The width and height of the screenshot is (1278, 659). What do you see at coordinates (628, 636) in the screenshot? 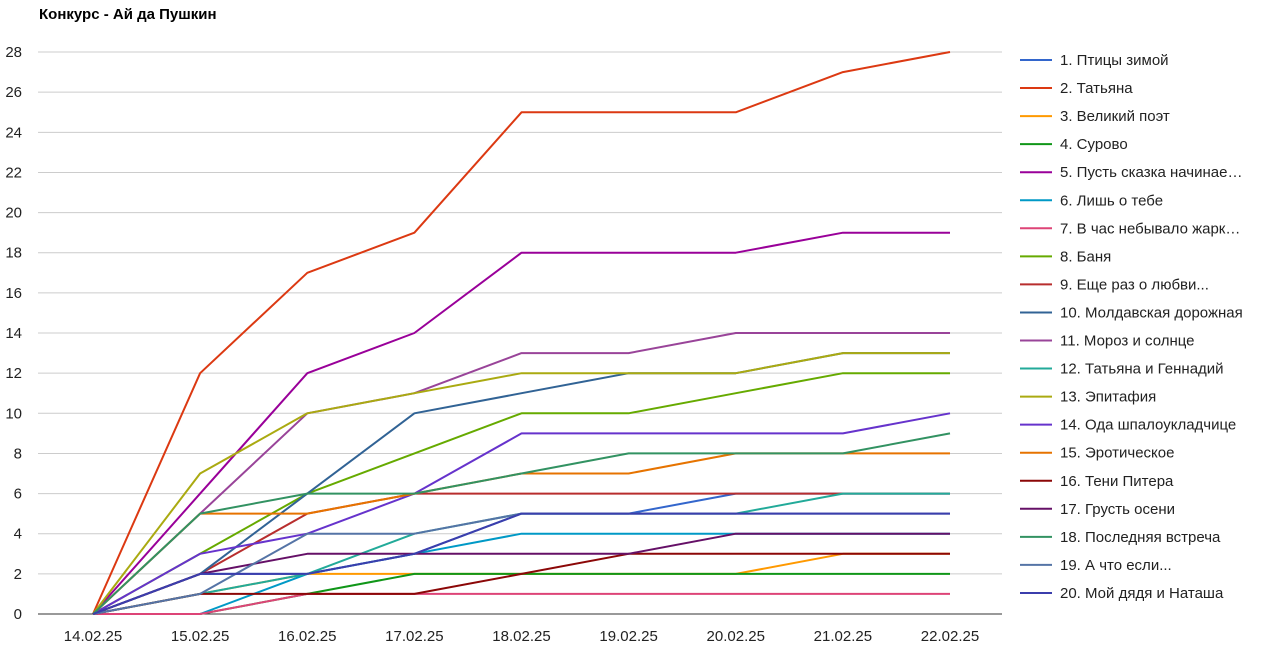
I see `x-tick-label: 19.02.25` at bounding box center [628, 636].